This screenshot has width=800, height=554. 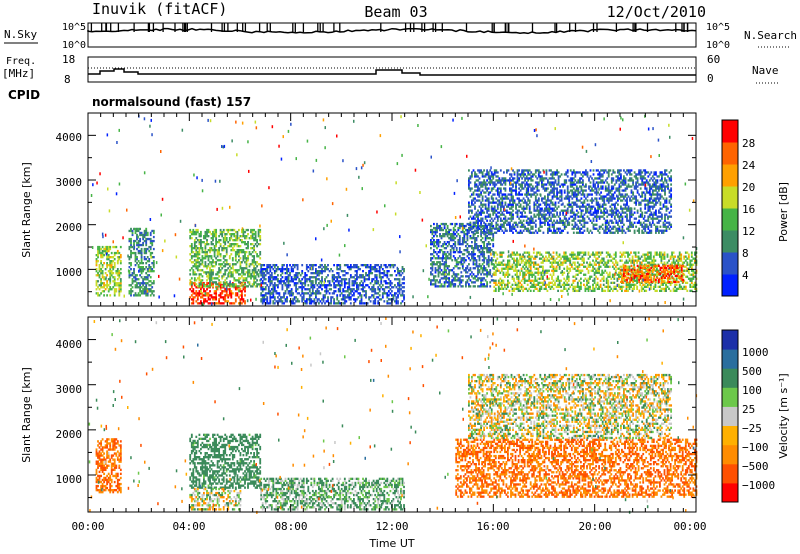 I want to click on freq-tick-bottom: 8, so click(x=67, y=79).